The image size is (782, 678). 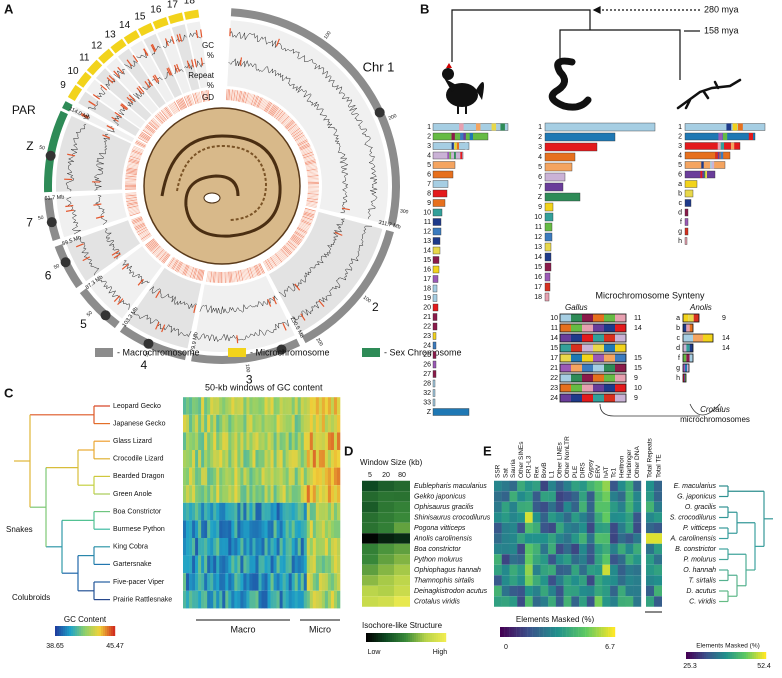 I want to click on legend-title: GC Content, so click(x=85, y=619).